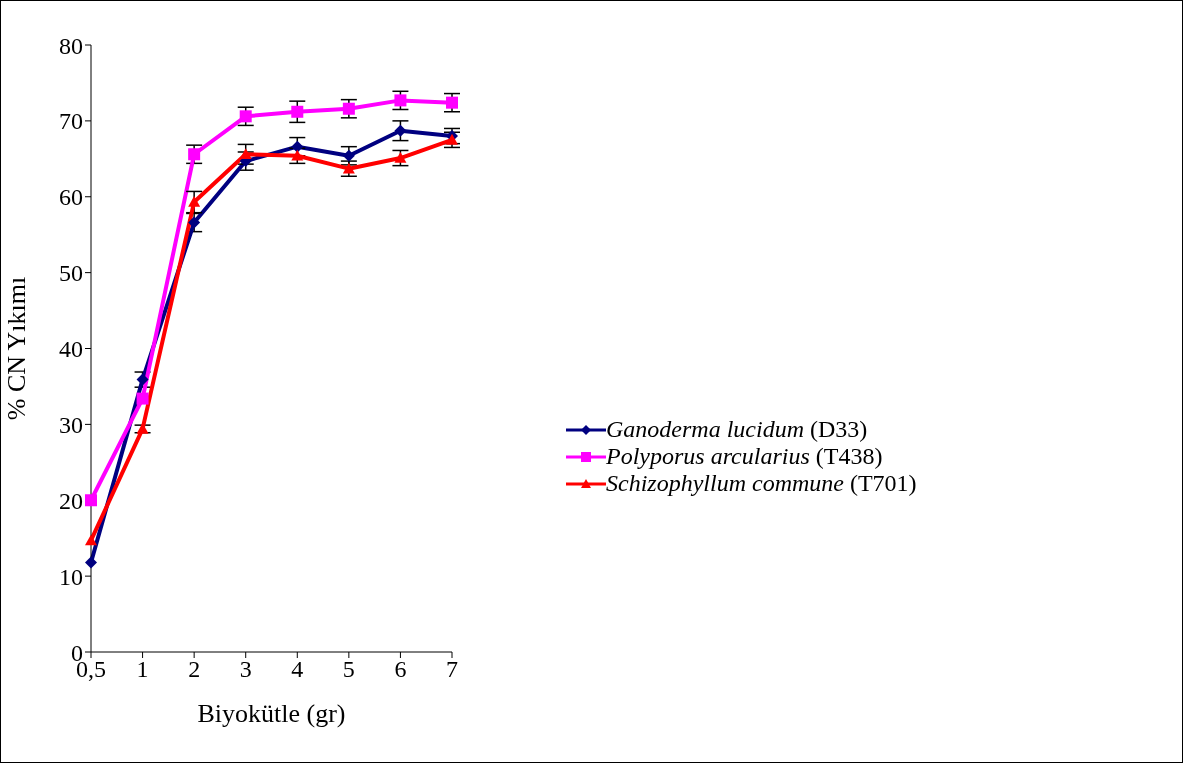 The image size is (1183, 763). What do you see at coordinates (71, 576) in the screenshot?
I see `y-tick-label: 10` at bounding box center [71, 576].